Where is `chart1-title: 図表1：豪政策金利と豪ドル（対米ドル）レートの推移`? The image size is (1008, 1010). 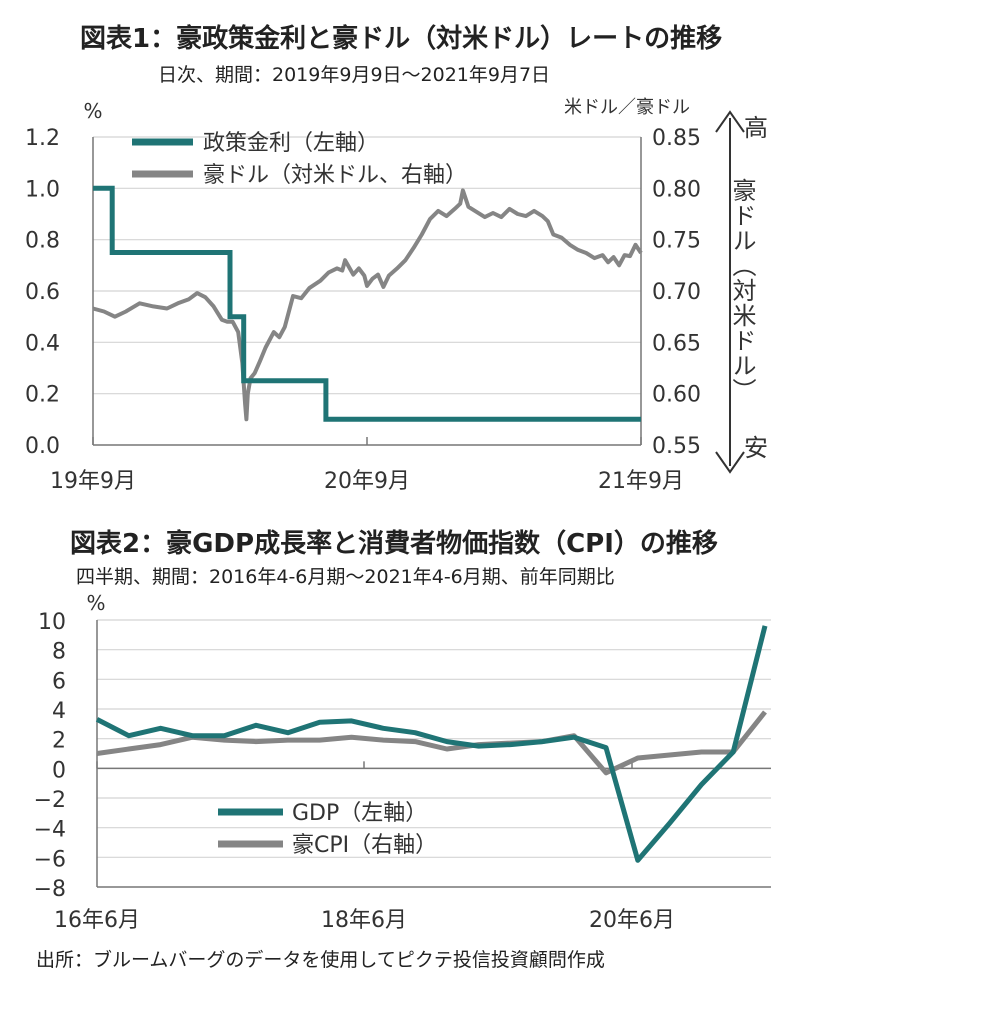 chart1-title: 図表1：豪政策金利と豪ドル（対米ドル）レートの推移 is located at coordinates (401, 39).